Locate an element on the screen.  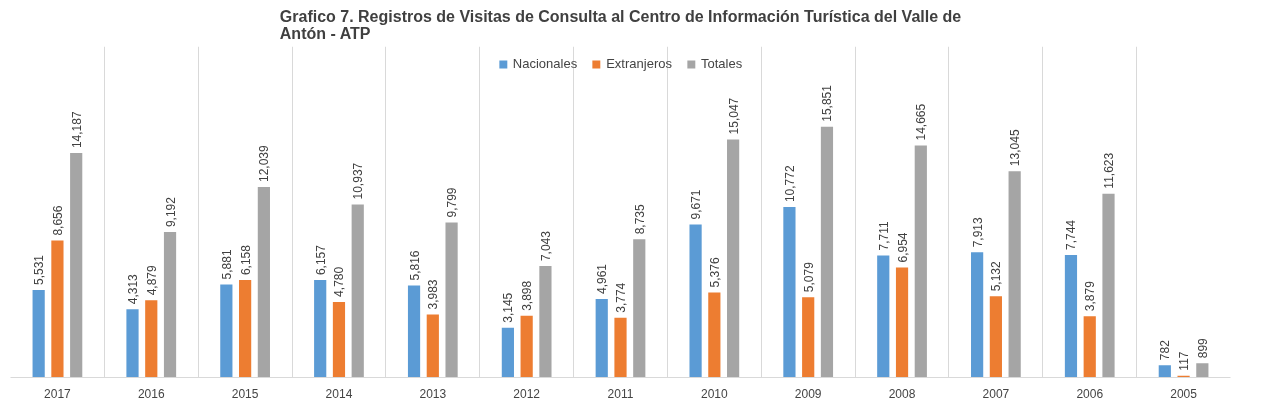
chart-title: Grafico 7. Registros de Visitas de Consulta al Centro de Información Turística del Valle de Antón - ATP is located at coordinates (620, 24).